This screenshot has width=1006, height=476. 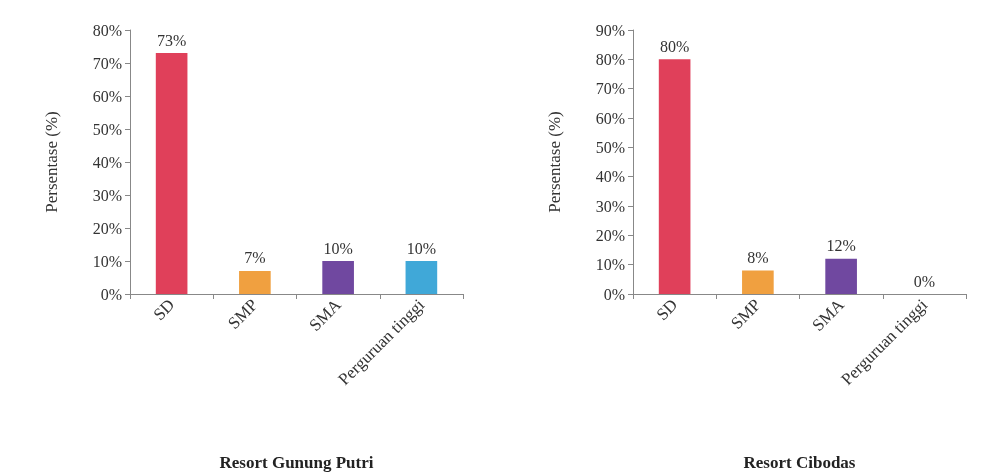 I want to click on y-tick-label: 90%, so click(x=610, y=30).